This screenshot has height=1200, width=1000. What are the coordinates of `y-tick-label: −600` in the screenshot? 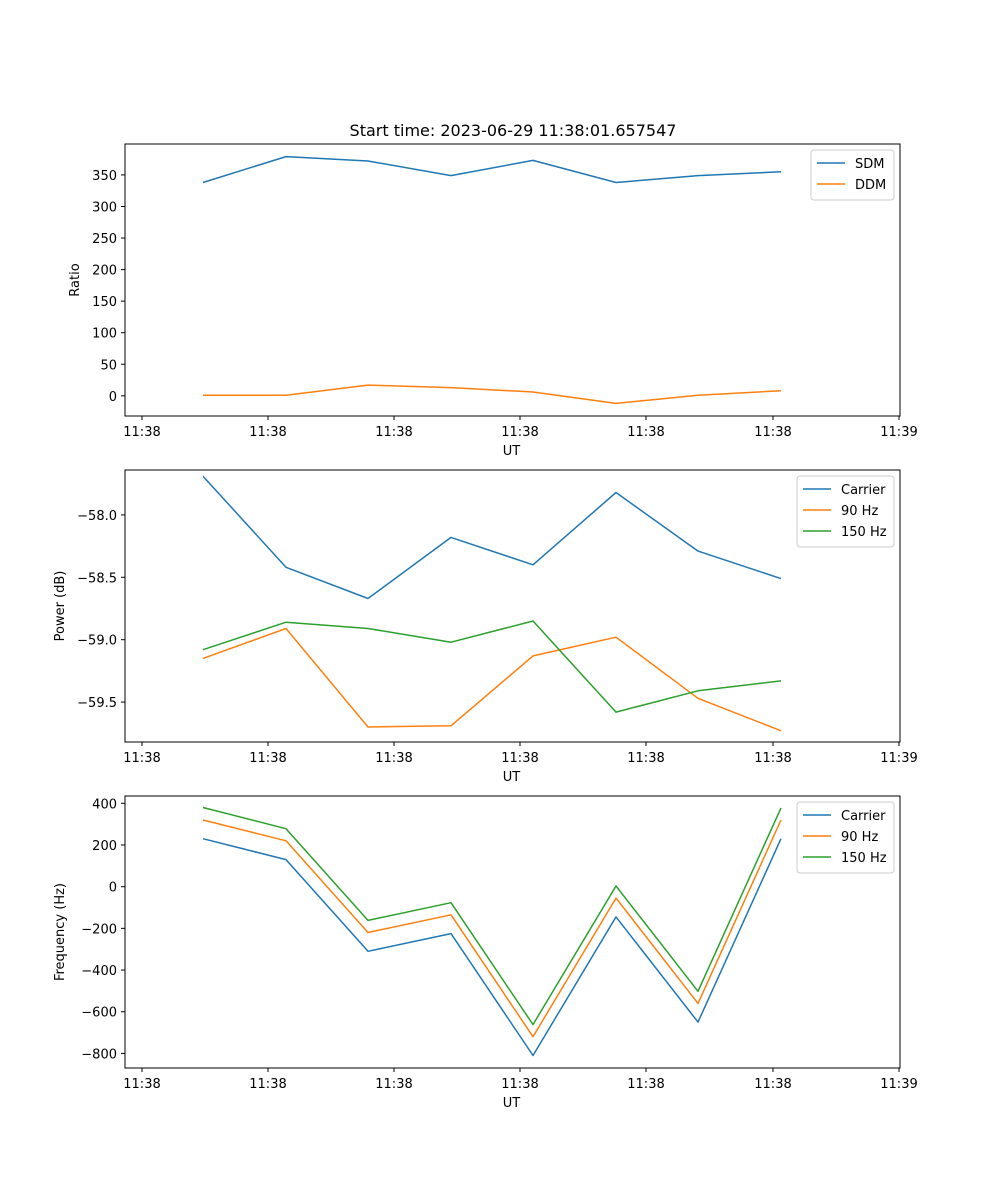 It's located at (99, 1013).